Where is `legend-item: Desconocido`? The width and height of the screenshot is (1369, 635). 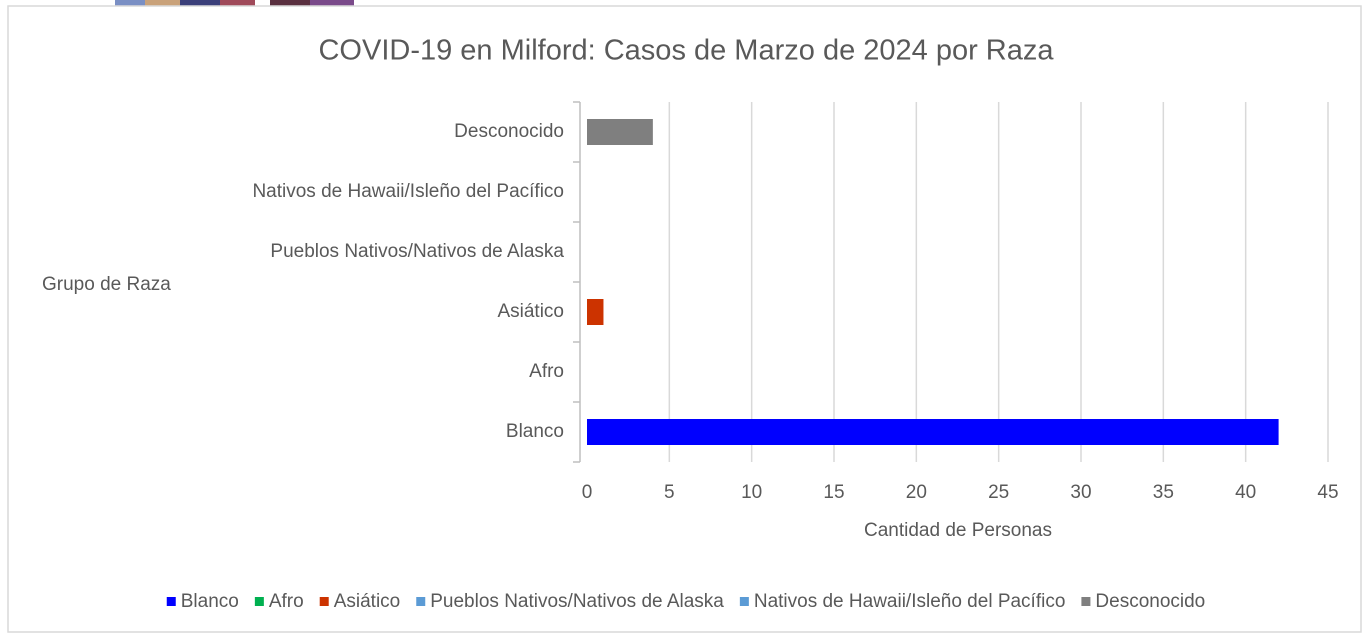 legend-item: Desconocido is located at coordinates (1143, 601).